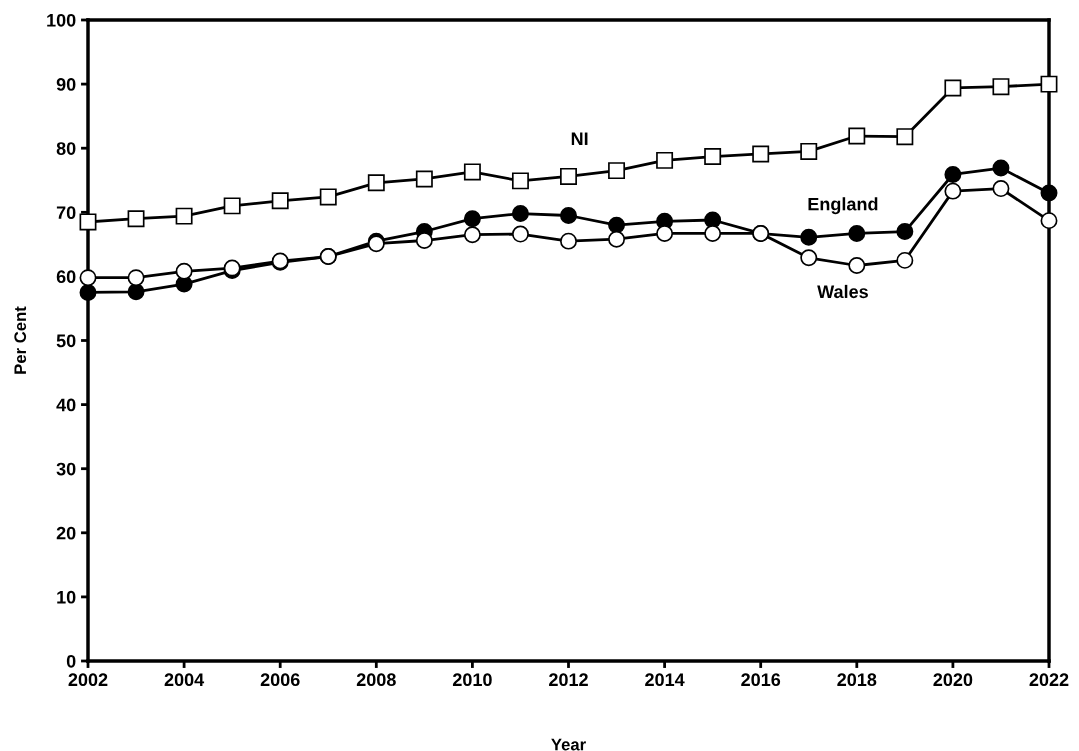 Image resolution: width=1079 pixels, height=751 pixels. What do you see at coordinates (66, 148) in the screenshot?
I see `y-tick-label: 80` at bounding box center [66, 148].